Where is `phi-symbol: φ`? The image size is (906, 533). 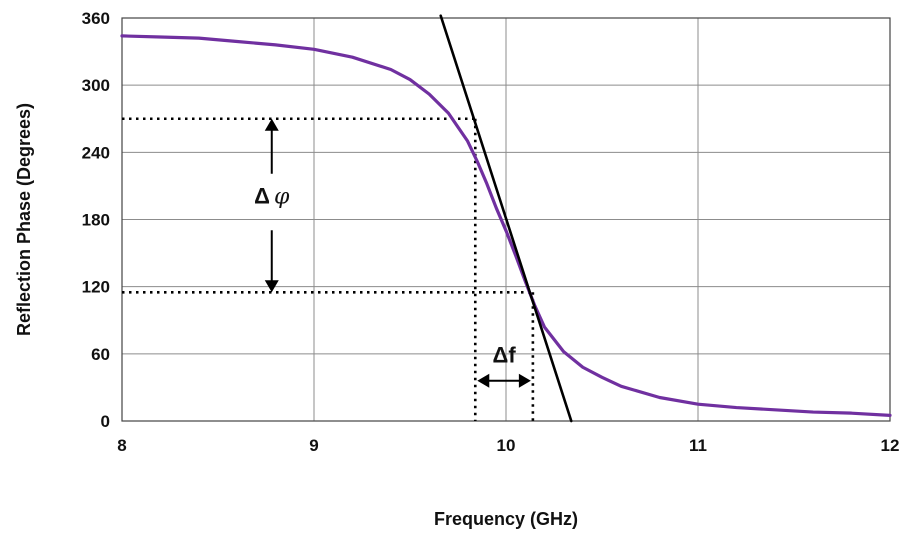
phi-symbol: φ is located at coordinates (282, 197).